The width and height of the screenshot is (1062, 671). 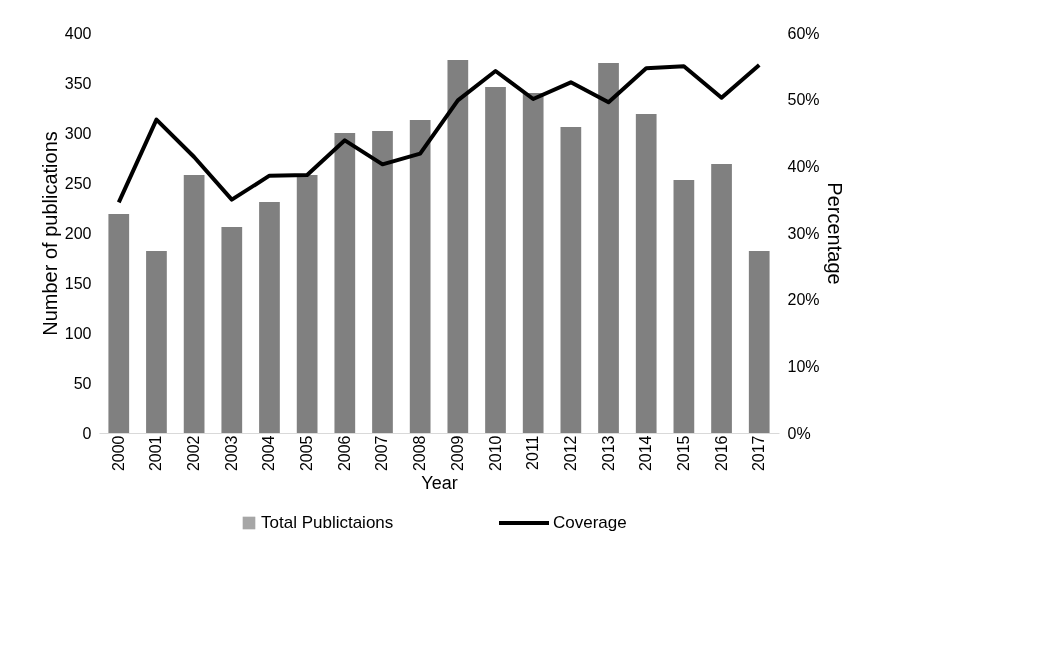 I want to click on x-axis-title: Year, so click(x=439, y=483).